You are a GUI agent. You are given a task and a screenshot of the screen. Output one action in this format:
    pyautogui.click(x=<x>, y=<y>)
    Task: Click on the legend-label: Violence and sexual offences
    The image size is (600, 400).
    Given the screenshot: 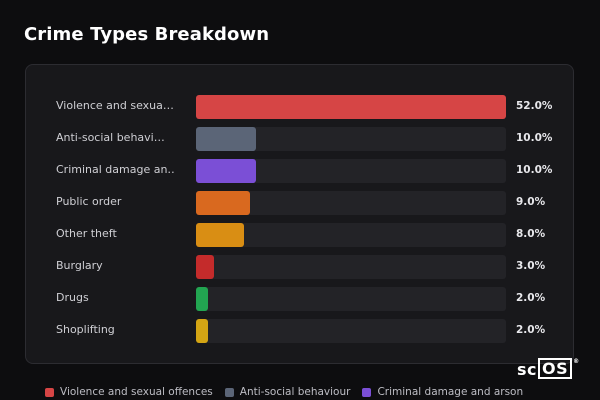 What is the action you would take?
    pyautogui.click(x=136, y=392)
    